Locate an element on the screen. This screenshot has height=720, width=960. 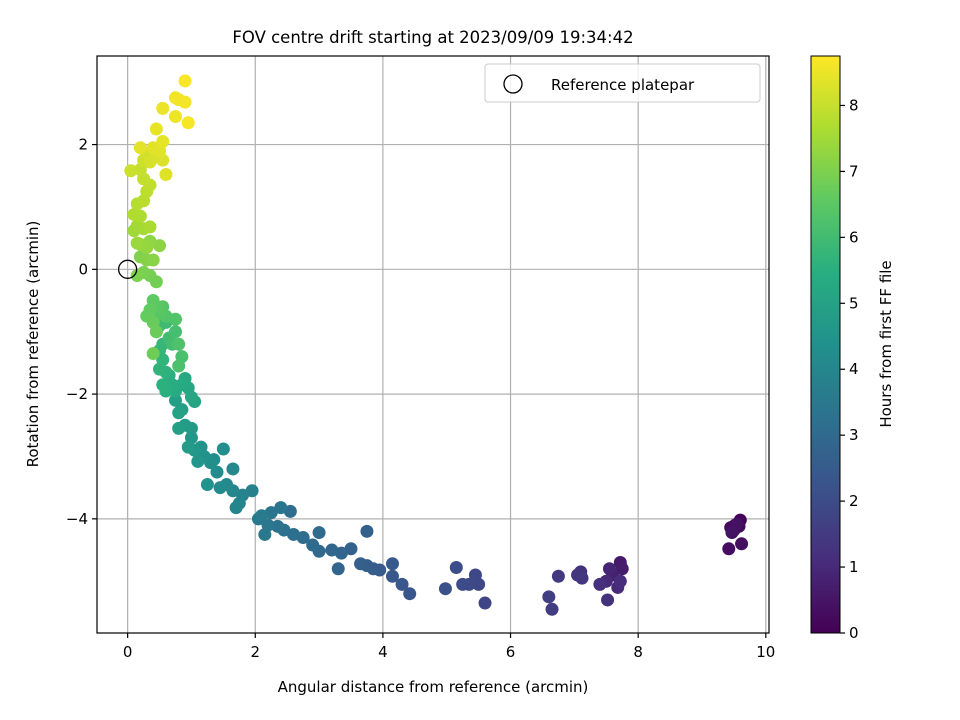
legend-label: Reference platepar is located at coordinates (623, 85).